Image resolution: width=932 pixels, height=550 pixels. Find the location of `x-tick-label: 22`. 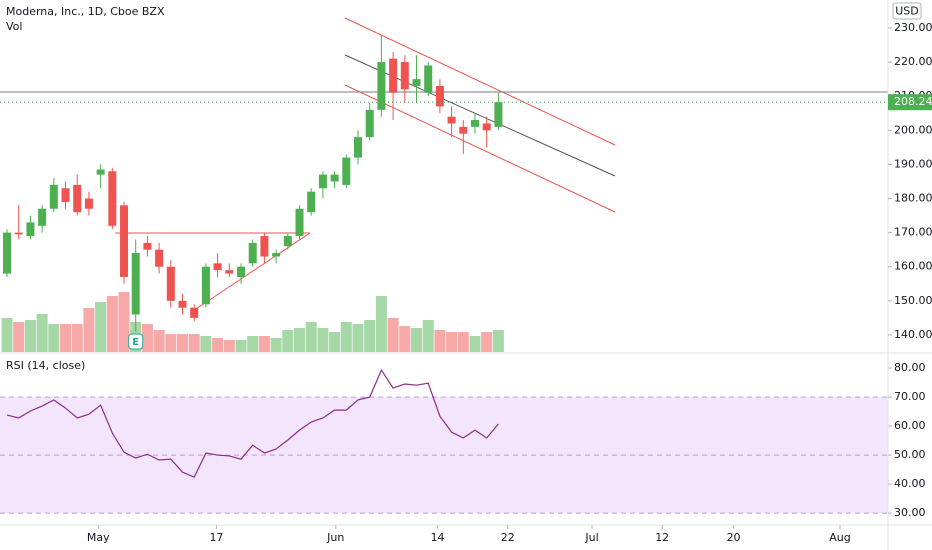

x-tick-label: 22 is located at coordinates (508, 537).